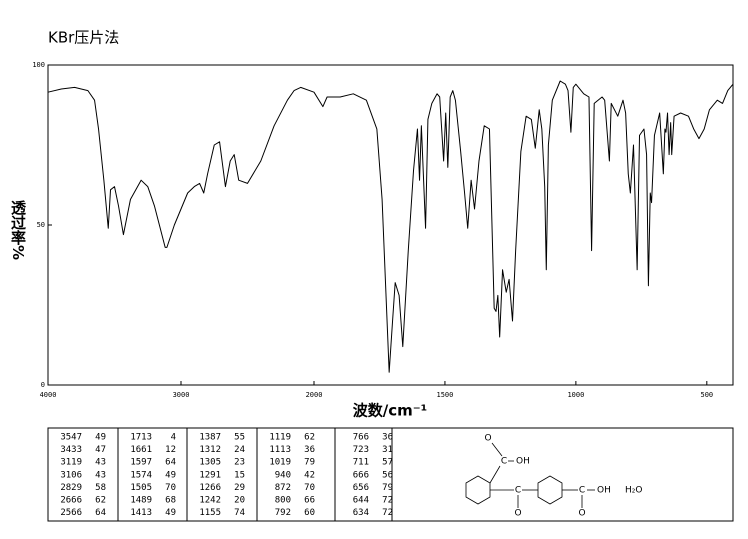  Describe the element at coordinates (100, 450) in the screenshot. I see `peak-transmittance: 47` at that location.